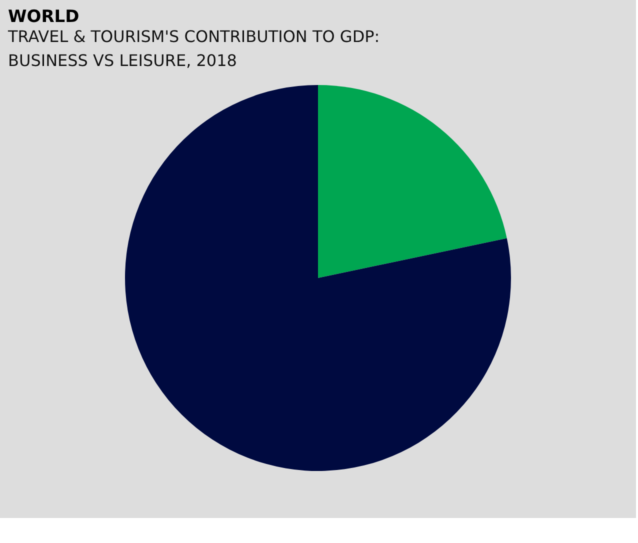  Describe the element at coordinates (193, 48) in the screenshot. I see `chart-subtitle: TRAVEL & TOURISM'S CONTRIBUTION TO GDP: BUSINESS VS LEISURE, 2018` at that location.